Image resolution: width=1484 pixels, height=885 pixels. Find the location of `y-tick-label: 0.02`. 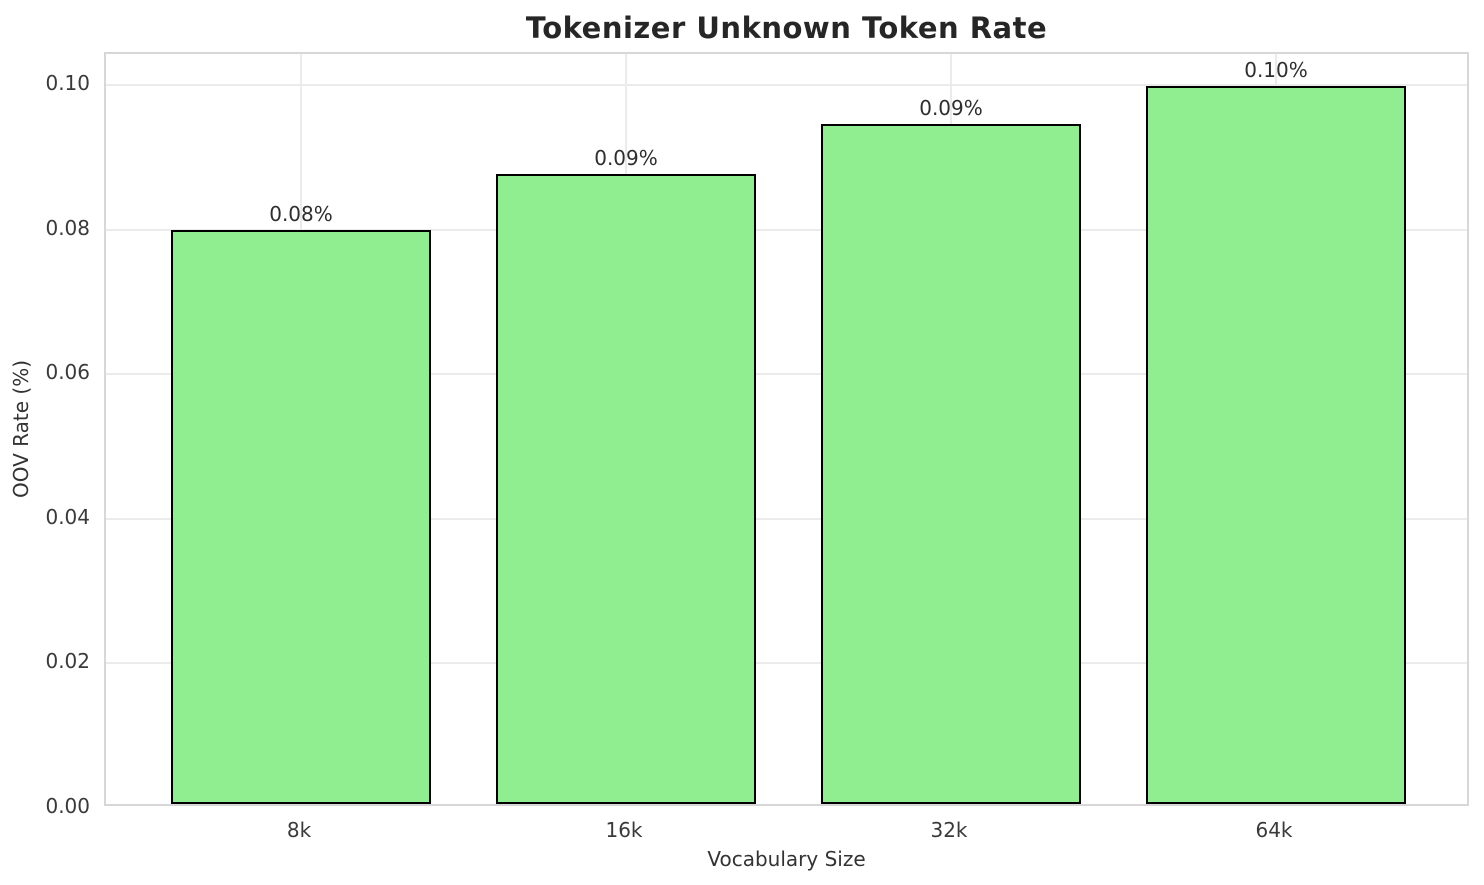

y-tick-label: 0.02 is located at coordinates (67, 661).